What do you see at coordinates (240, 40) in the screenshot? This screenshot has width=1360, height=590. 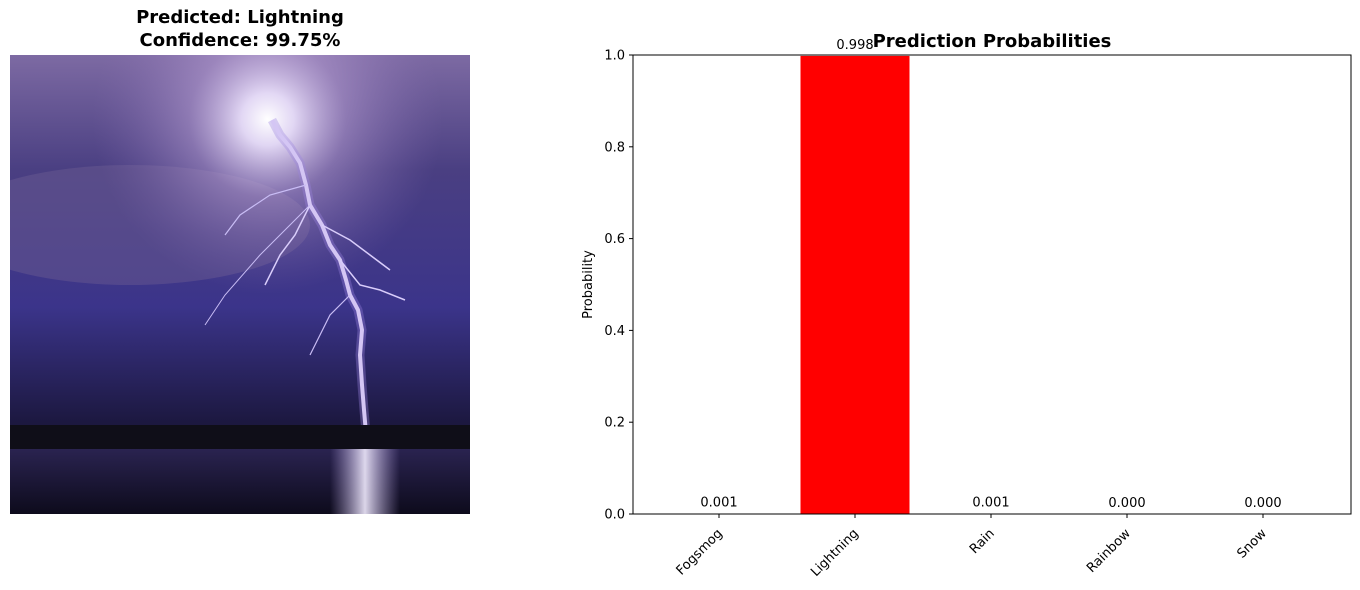 I see `confidence-label: Confidence: 99.75%` at bounding box center [240, 40].